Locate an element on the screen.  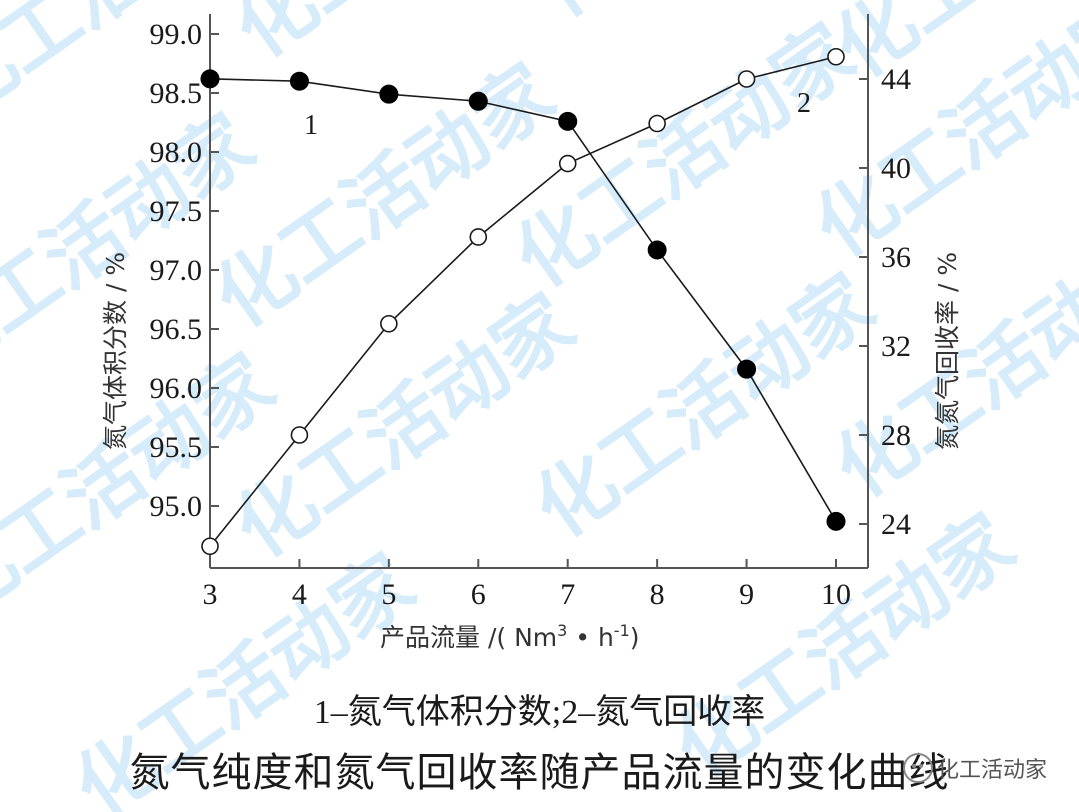
y-right-tick-label: 40 is located at coordinates (896, 168).